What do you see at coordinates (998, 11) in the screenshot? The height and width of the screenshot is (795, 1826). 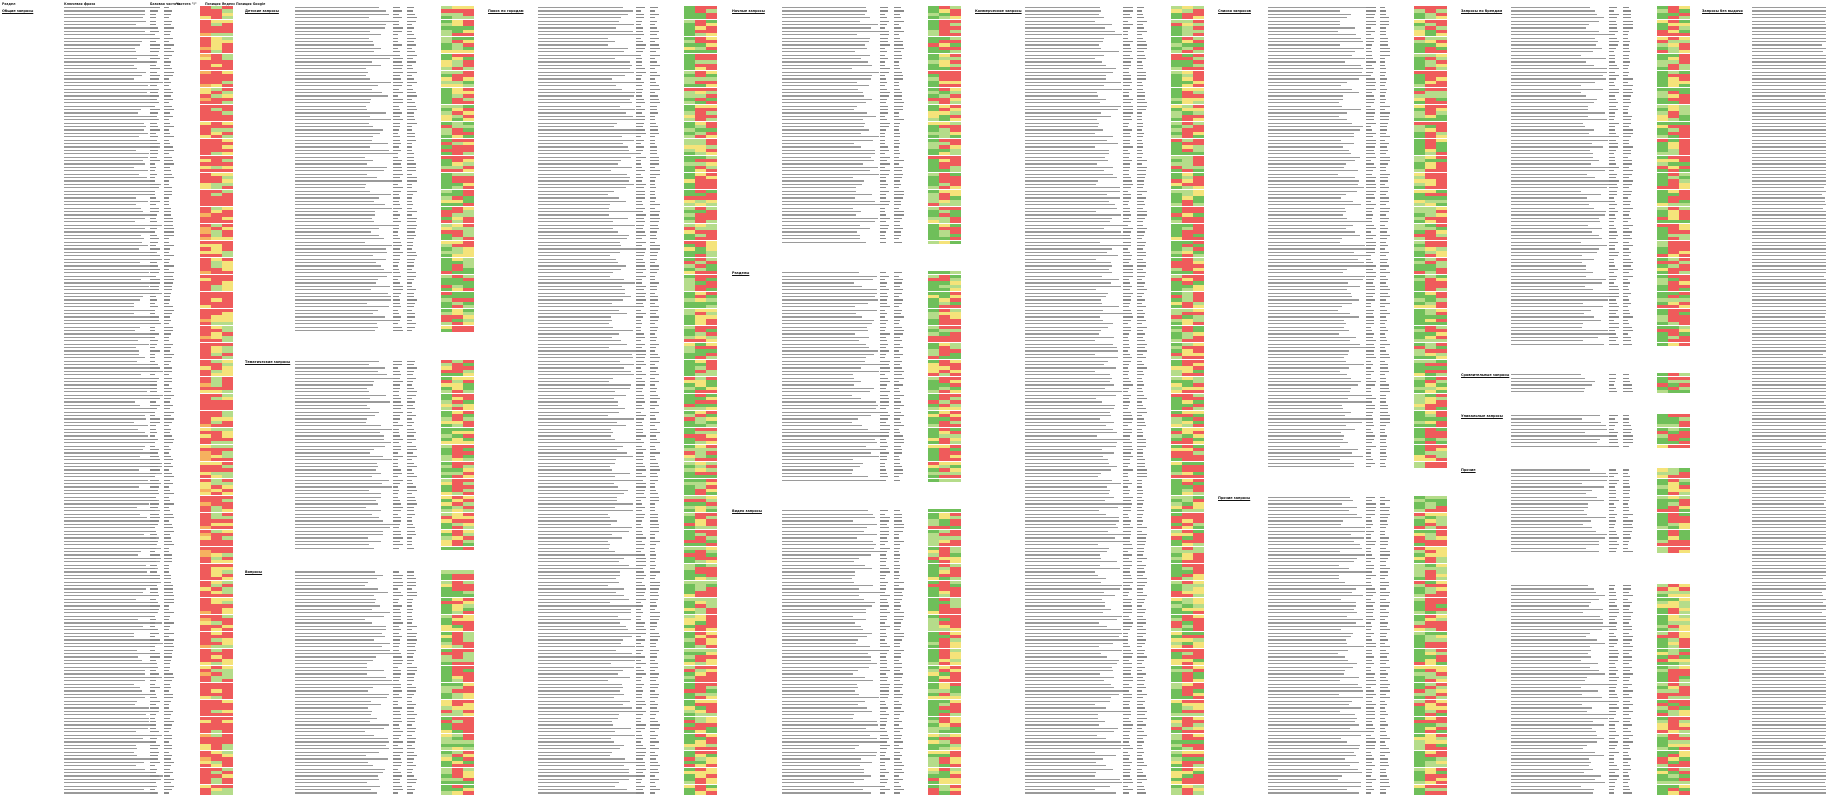 I see `section-title: Коммерческие запросы` at bounding box center [998, 11].